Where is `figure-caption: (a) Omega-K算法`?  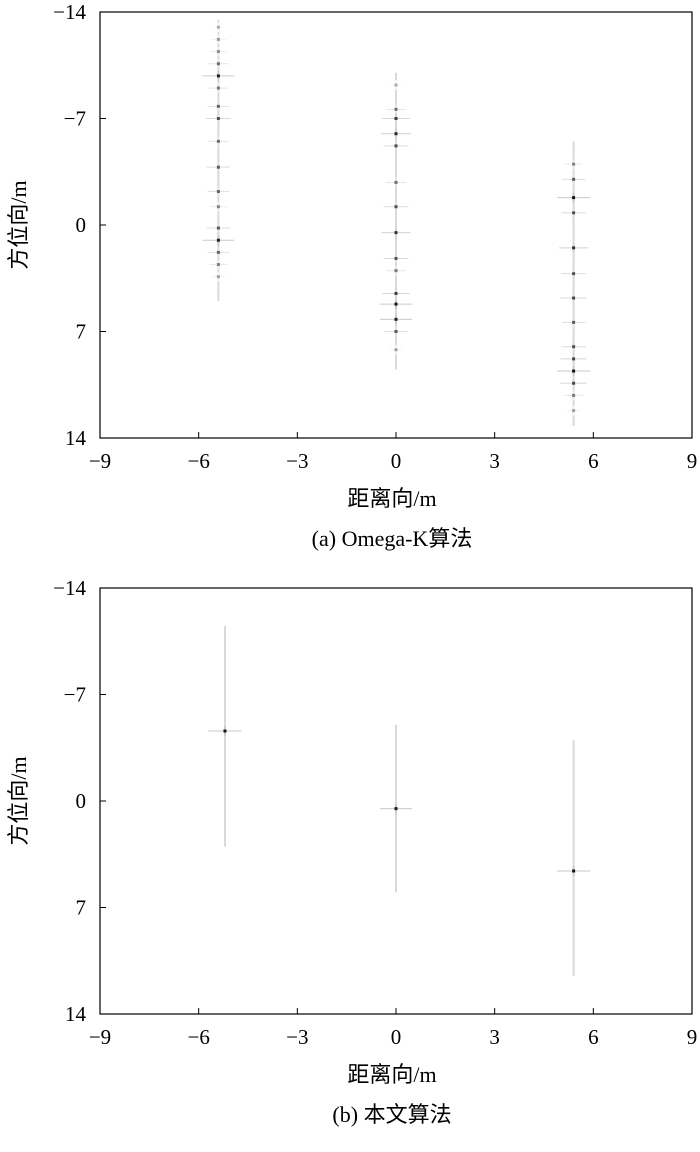
figure-caption: (a) Omega-K算法 is located at coordinates (392, 538).